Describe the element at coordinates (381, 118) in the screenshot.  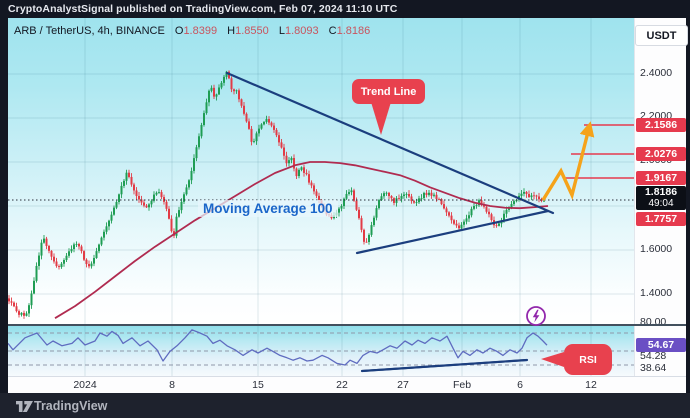
I see `trend-line-callout-tail` at that location.